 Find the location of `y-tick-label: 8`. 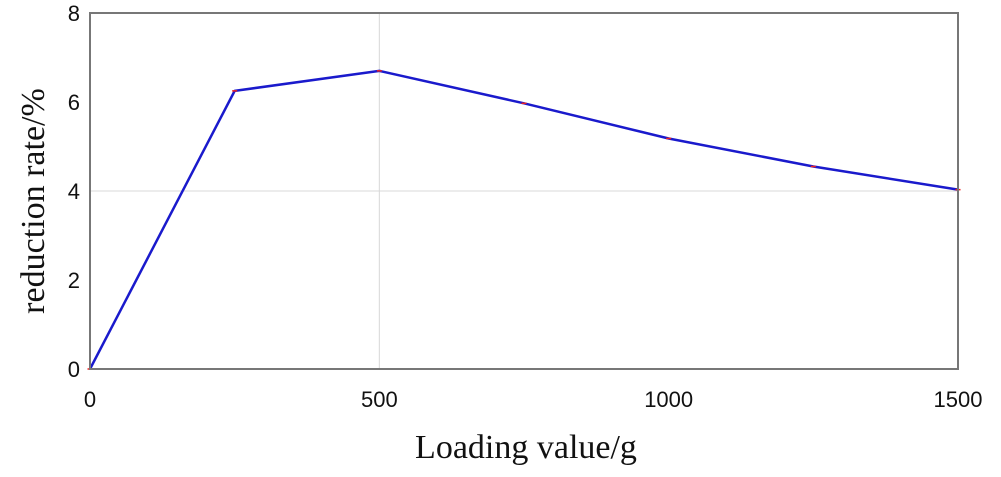

y-tick-label: 8 is located at coordinates (74, 13).